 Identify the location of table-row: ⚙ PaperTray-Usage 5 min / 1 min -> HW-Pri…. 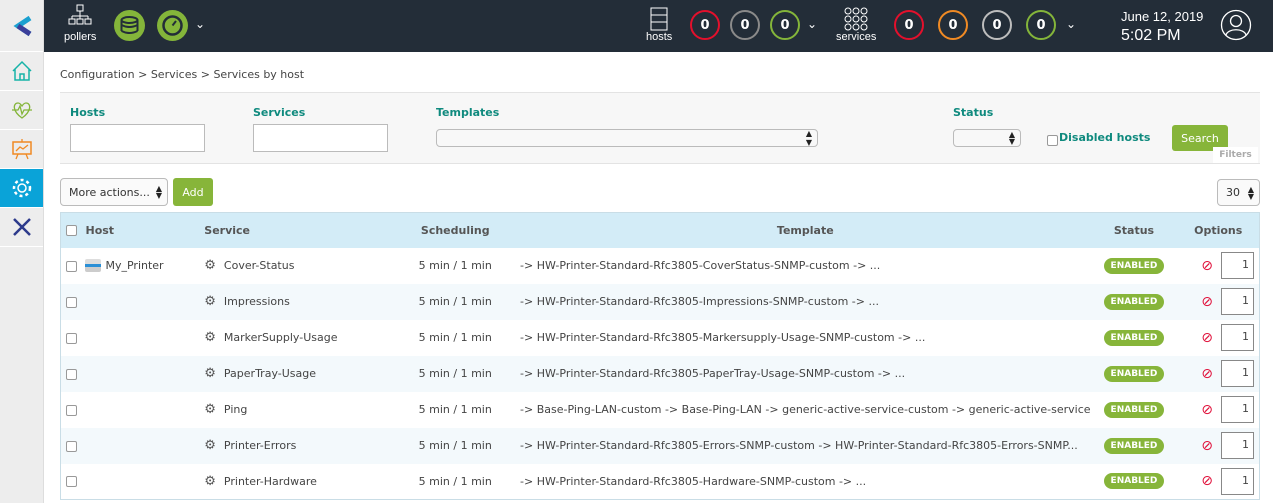
(660, 373).